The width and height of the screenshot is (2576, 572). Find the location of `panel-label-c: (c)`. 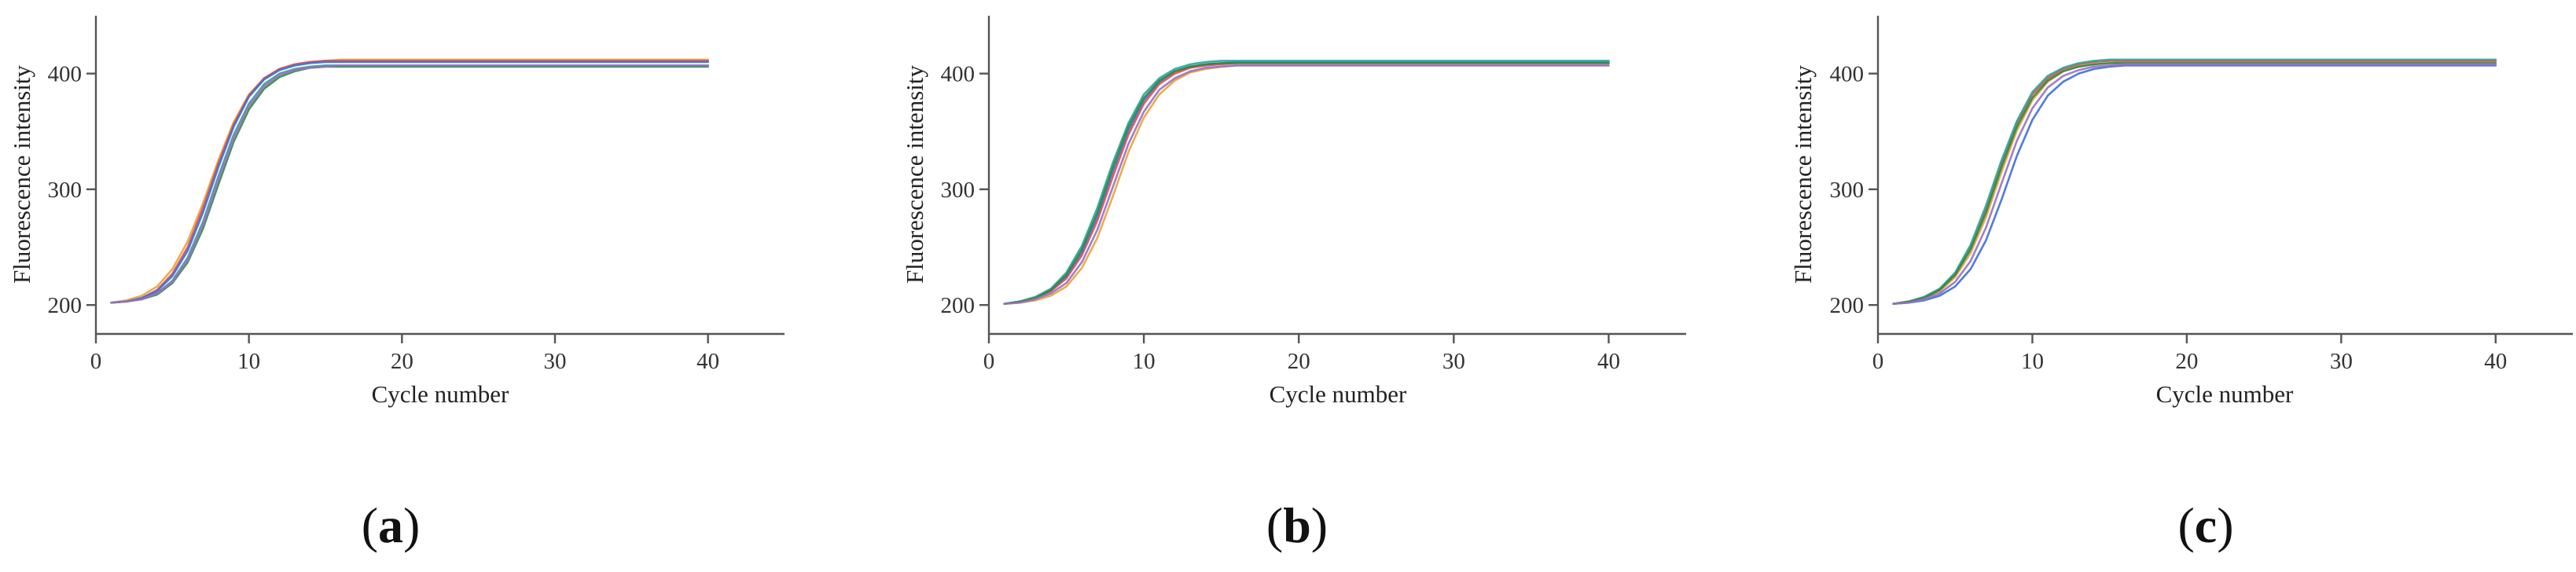

panel-label-c: (c) is located at coordinates (2205, 525).